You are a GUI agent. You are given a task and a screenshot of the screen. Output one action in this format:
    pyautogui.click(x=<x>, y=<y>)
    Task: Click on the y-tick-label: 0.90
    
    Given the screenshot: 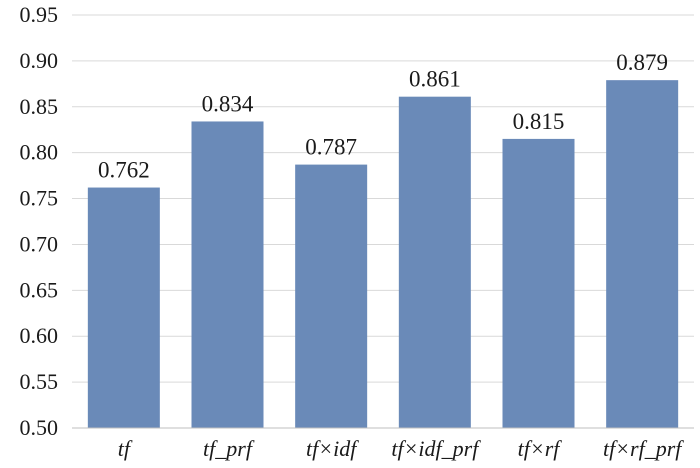 What is the action you would take?
    pyautogui.click(x=39, y=60)
    